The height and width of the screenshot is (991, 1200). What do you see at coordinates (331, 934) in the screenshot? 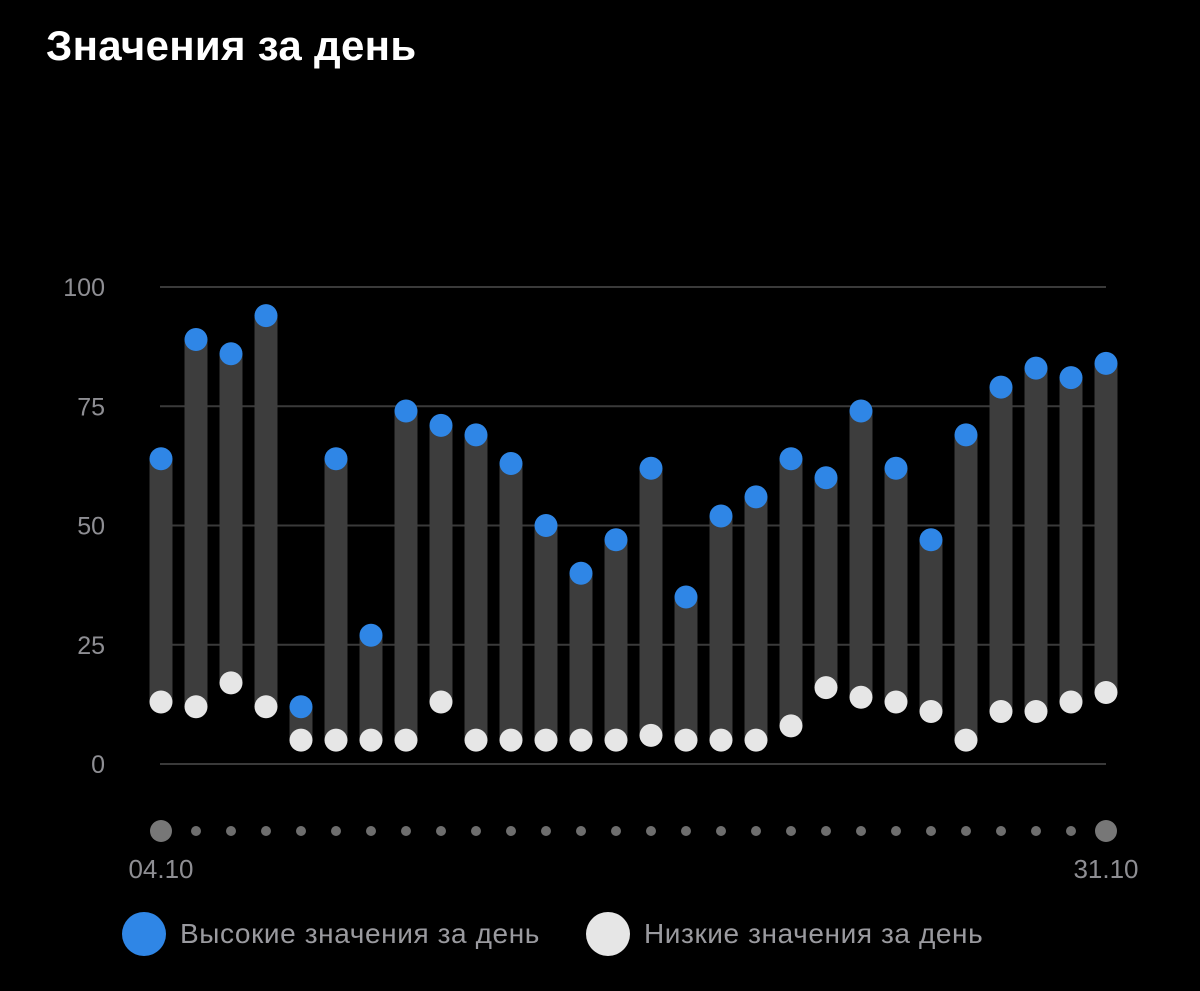
I see `legend-item-high: Высокие значения за день` at bounding box center [331, 934].